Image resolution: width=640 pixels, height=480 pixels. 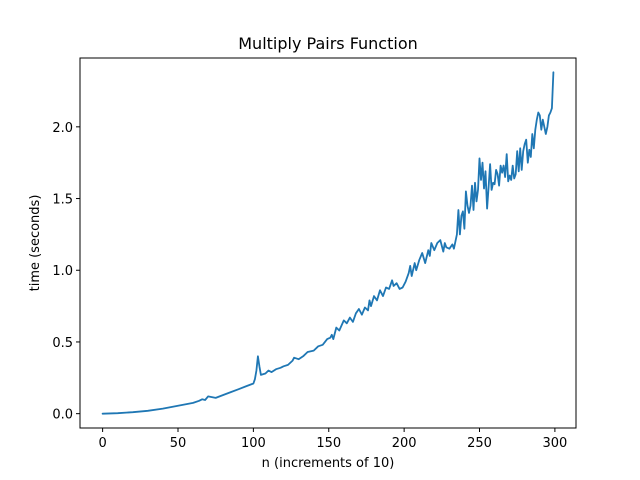 I want to click on x-axis: 0 50 100 150 200 250 300, so click(x=332, y=439).